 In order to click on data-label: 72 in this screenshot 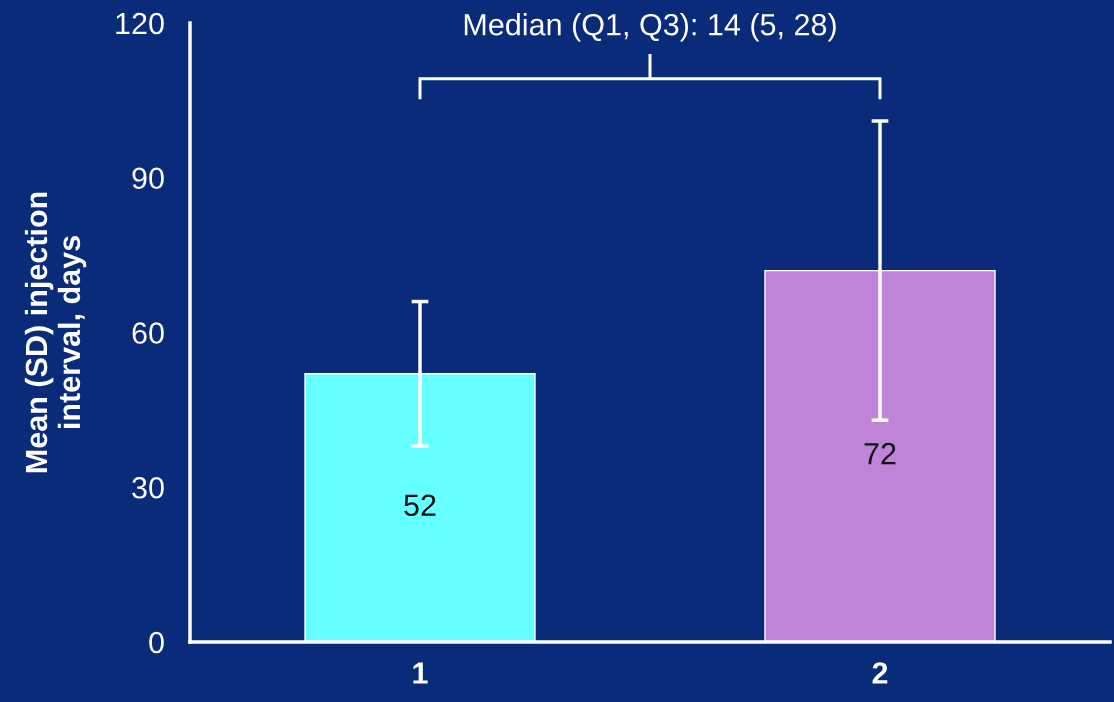, I will do `click(880, 453)`.